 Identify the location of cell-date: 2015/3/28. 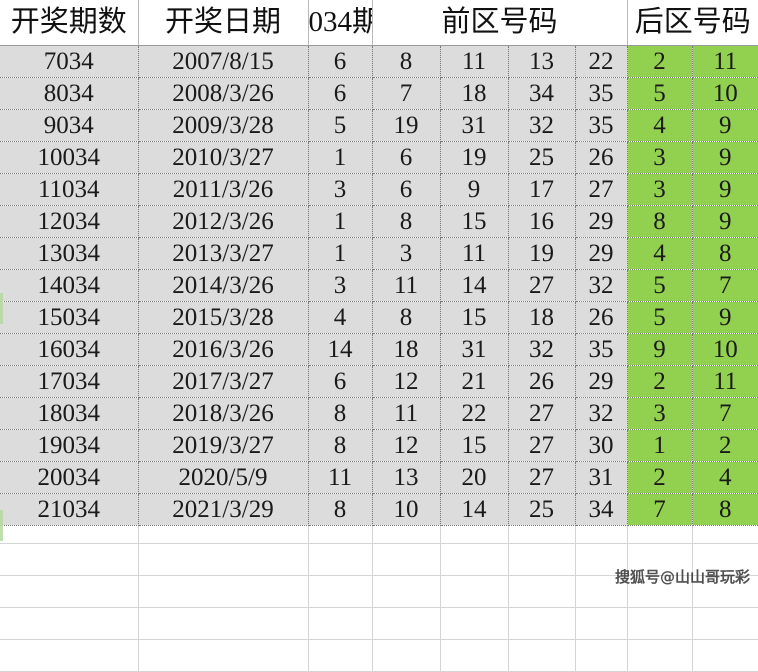
(223, 317).